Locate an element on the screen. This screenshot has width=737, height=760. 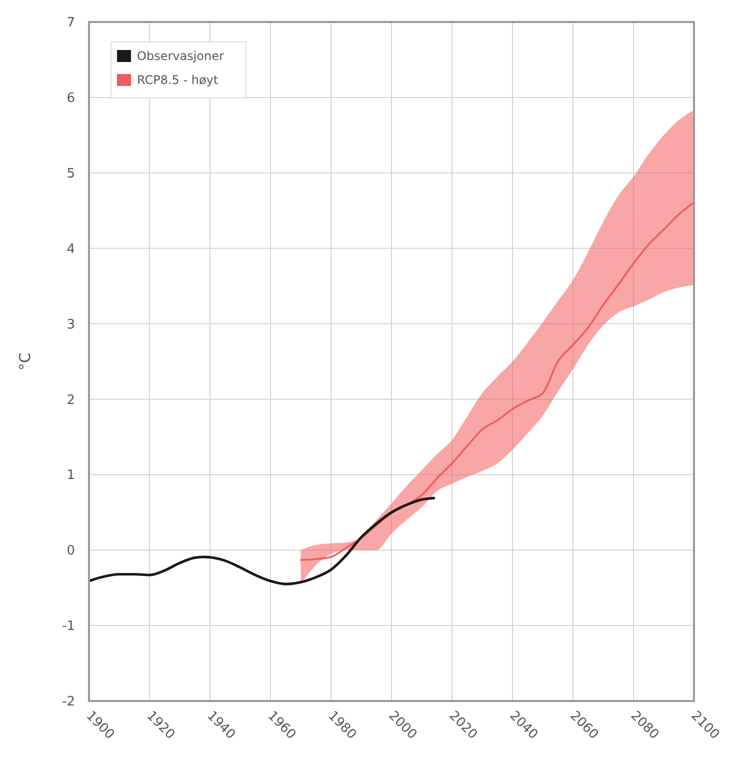
y-tick-label: -2 is located at coordinates (68, 702).